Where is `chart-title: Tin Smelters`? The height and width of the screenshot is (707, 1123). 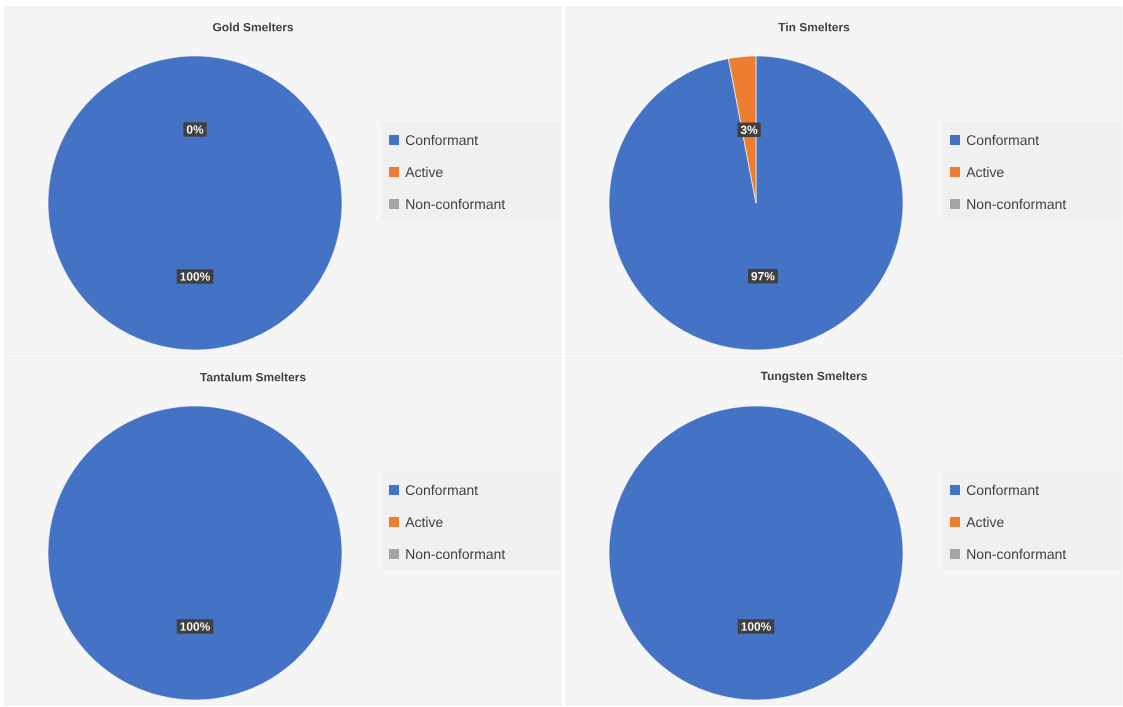
chart-title: Tin Smelters is located at coordinates (814, 27).